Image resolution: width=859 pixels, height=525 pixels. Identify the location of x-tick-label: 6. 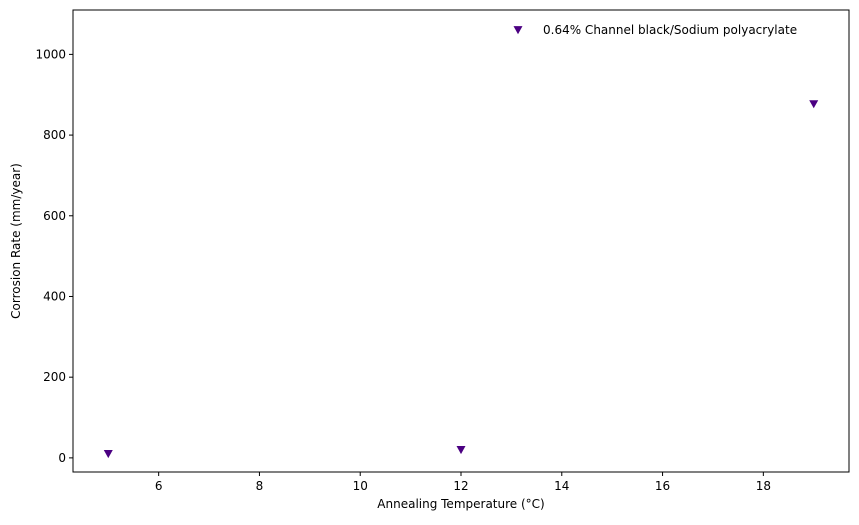
(159, 486).